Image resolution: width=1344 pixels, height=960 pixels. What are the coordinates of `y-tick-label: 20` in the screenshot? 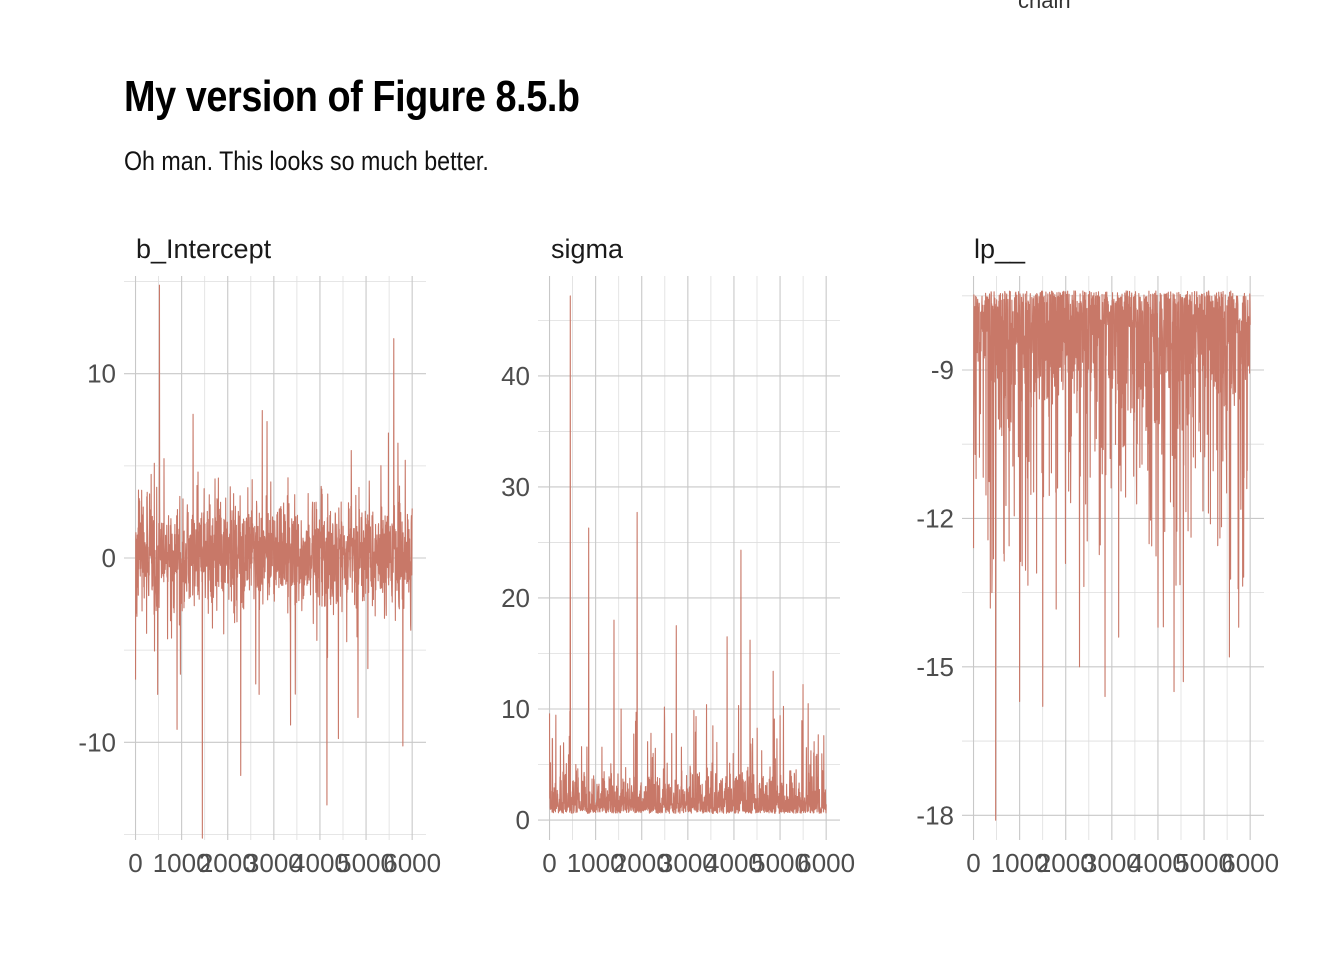 It's located at (515, 598).